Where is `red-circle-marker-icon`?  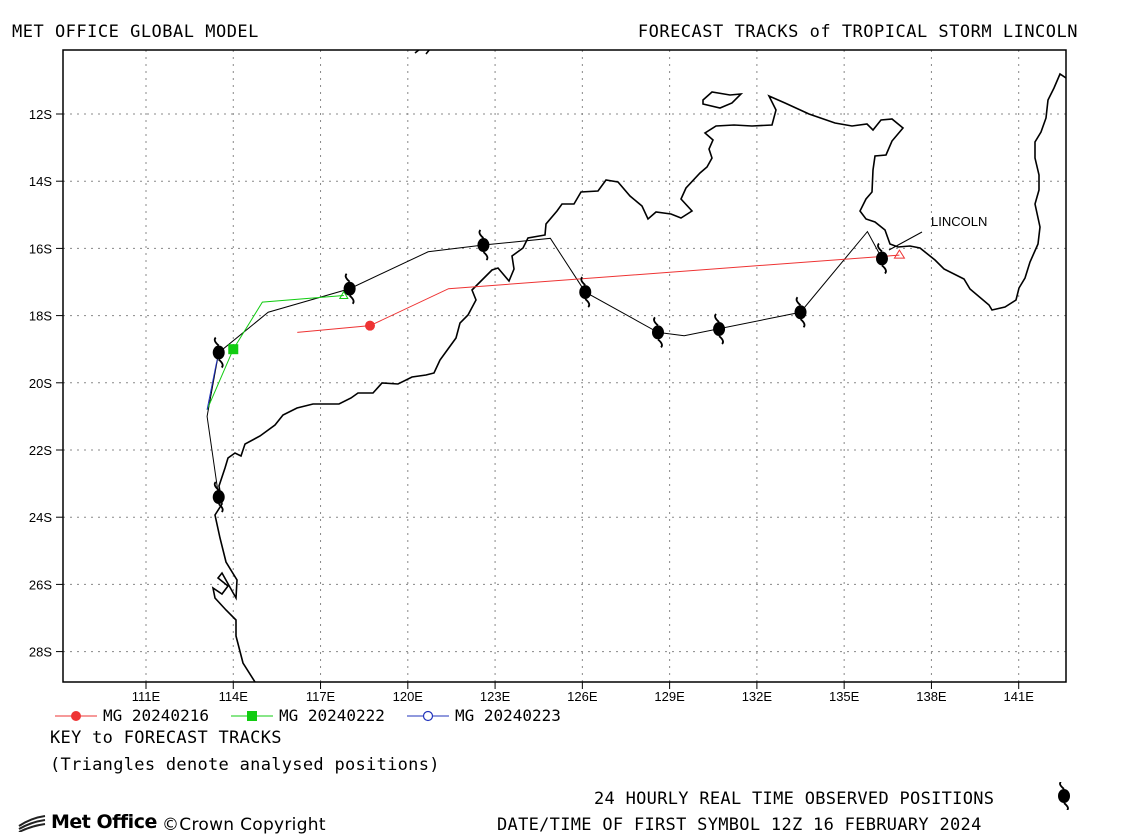 red-circle-marker-icon is located at coordinates (76, 715).